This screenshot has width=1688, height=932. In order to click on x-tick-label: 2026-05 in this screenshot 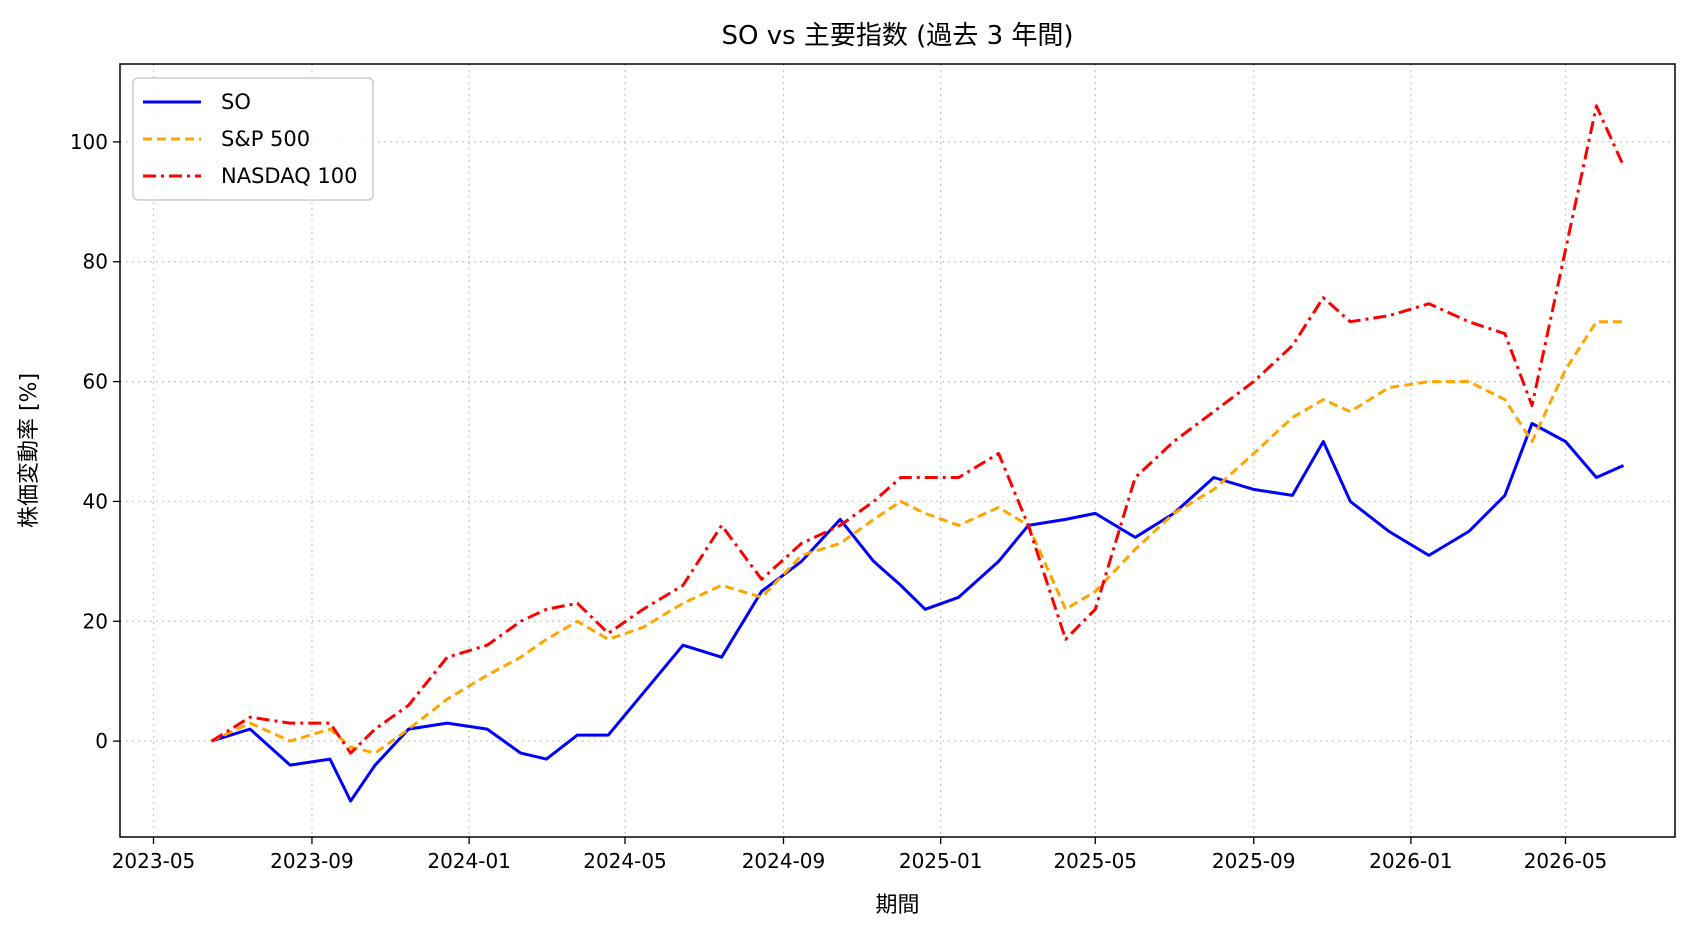, I will do `click(1566, 861)`.